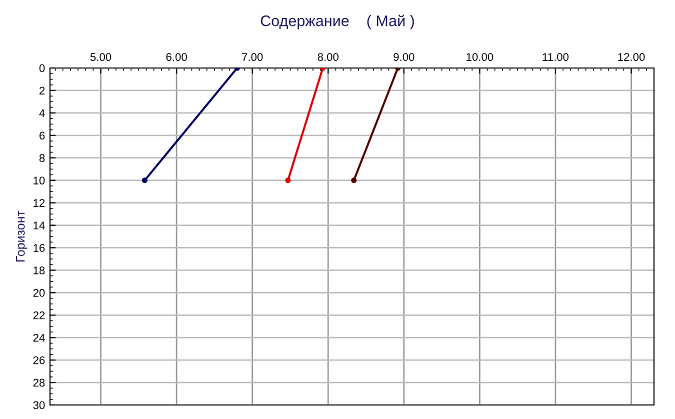 Image resolution: width=675 pixels, height=419 pixels. What do you see at coordinates (480, 57) in the screenshot?
I see `x-tick-label: 10.00` at bounding box center [480, 57].